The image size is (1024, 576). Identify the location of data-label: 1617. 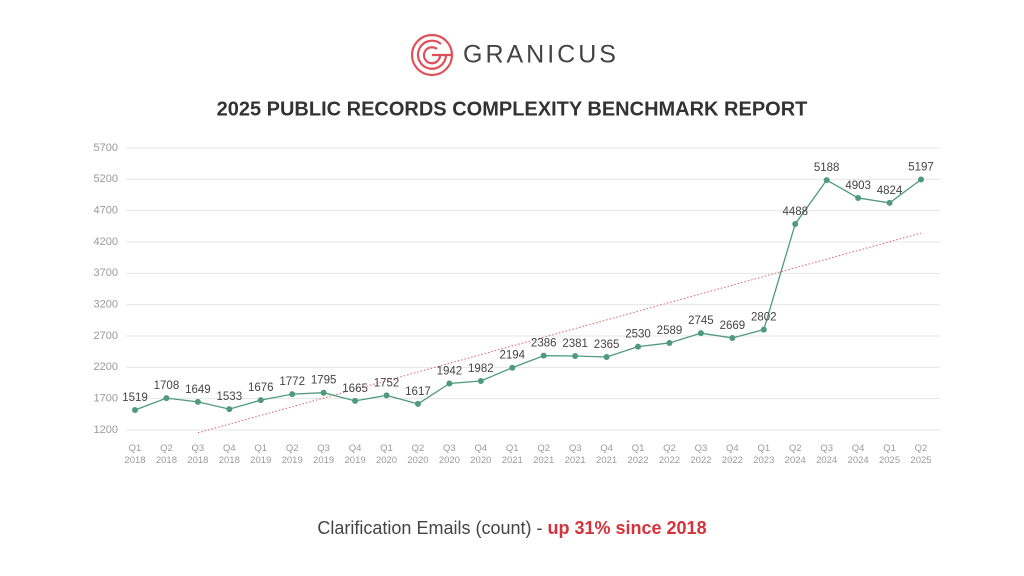
(418, 392).